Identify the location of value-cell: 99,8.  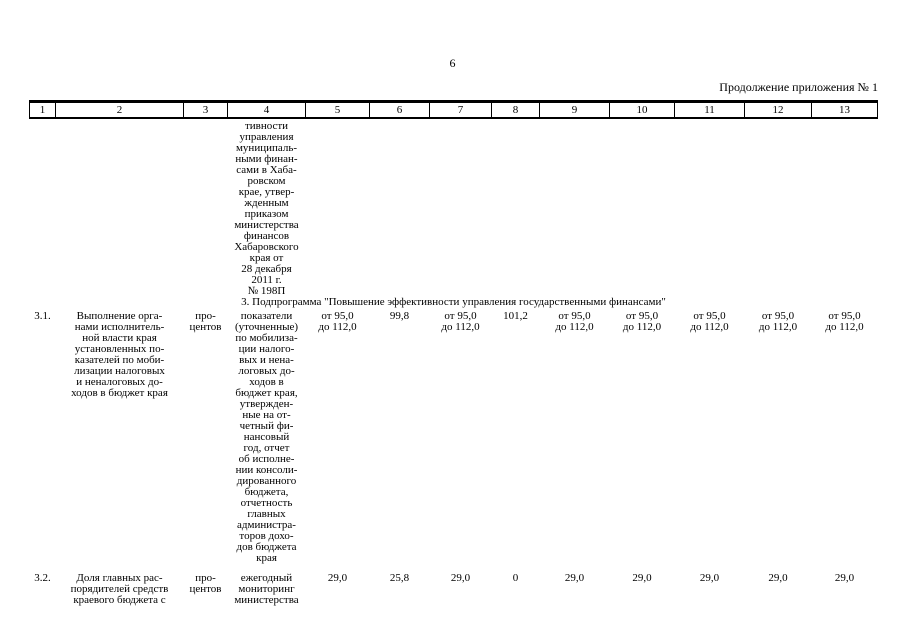
(399, 316).